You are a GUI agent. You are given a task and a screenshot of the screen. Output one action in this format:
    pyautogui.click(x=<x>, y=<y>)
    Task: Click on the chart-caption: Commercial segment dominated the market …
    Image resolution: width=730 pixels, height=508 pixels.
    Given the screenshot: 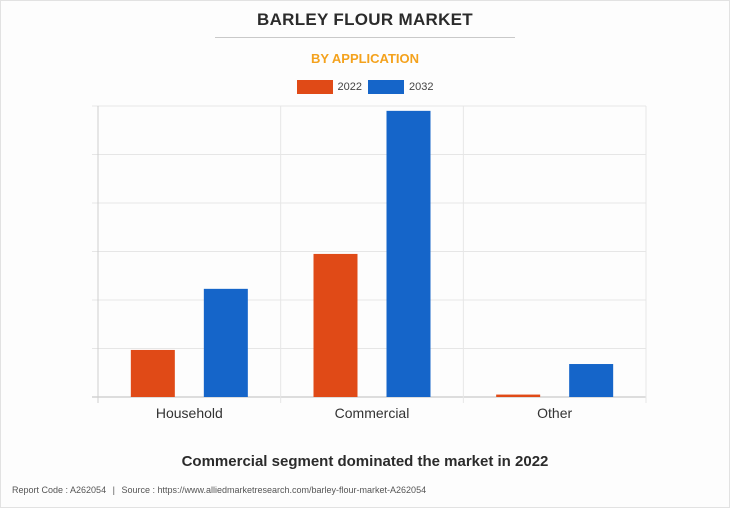 What is the action you would take?
    pyautogui.click(x=365, y=461)
    